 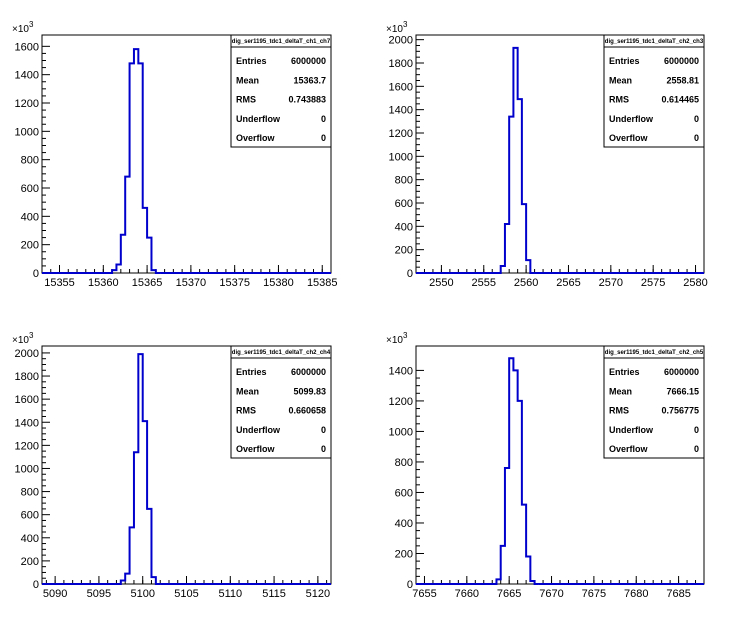 I want to click on x-tick-label: 5095, so click(x=99, y=594).